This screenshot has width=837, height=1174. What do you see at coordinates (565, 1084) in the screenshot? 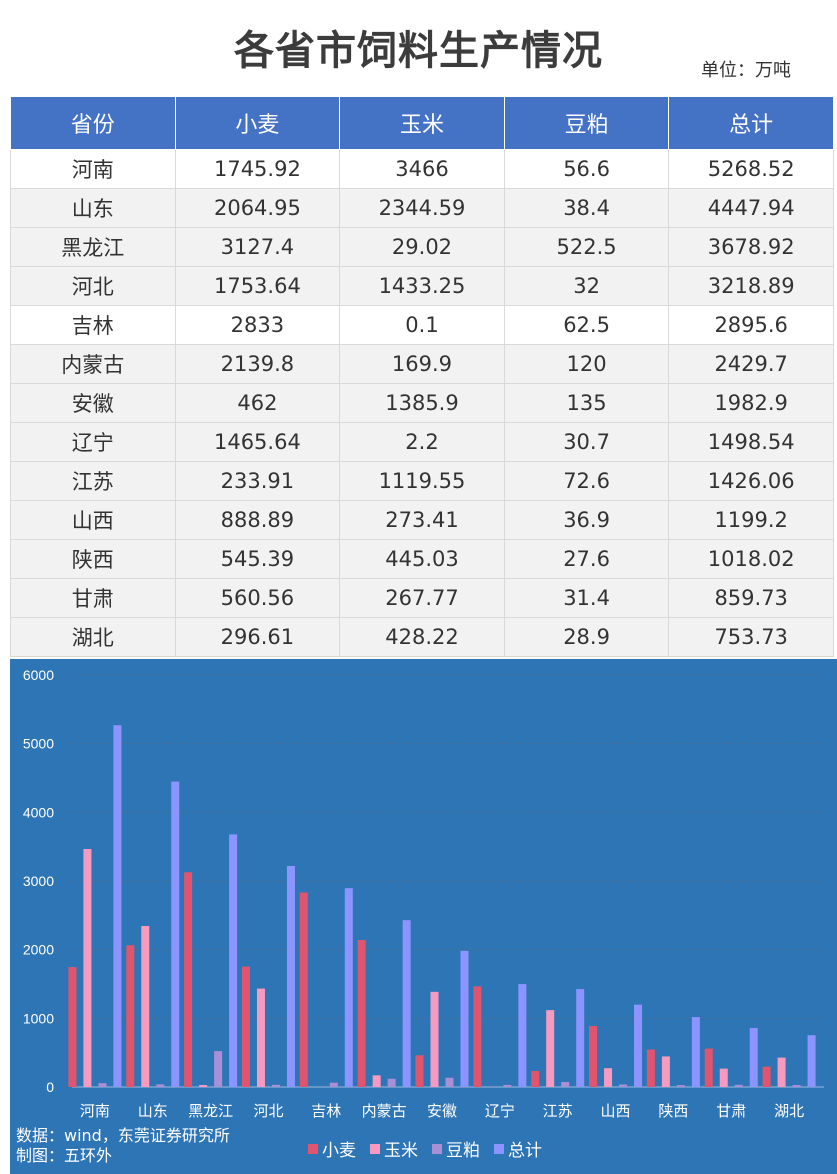
I see `bar-豆粕-江苏` at bounding box center [565, 1084].